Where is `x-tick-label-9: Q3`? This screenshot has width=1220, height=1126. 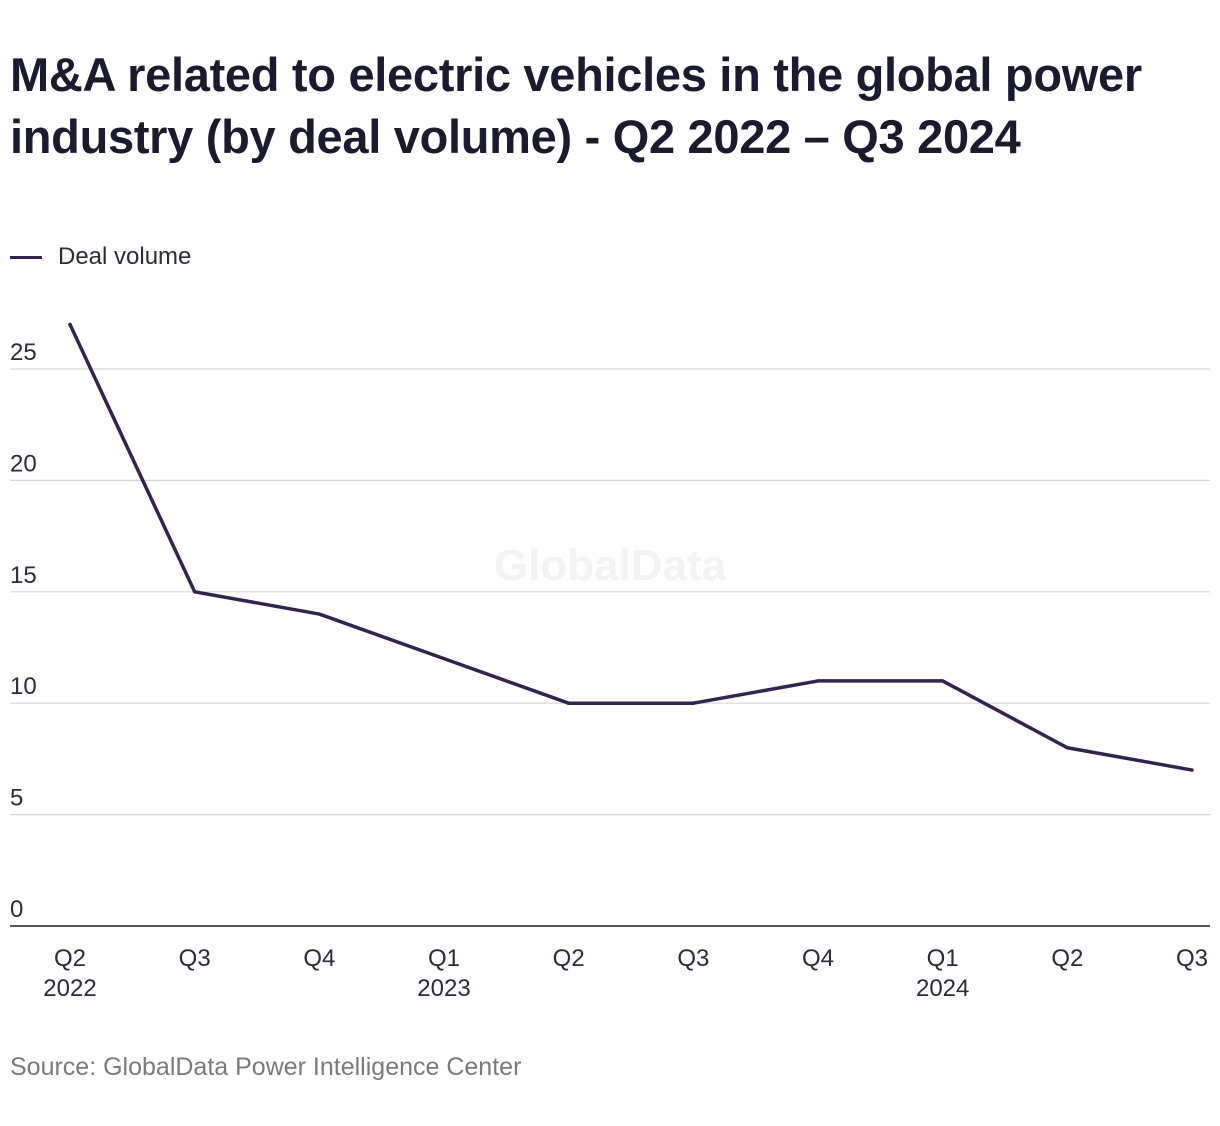 x-tick-label-9: Q3 is located at coordinates (1192, 958).